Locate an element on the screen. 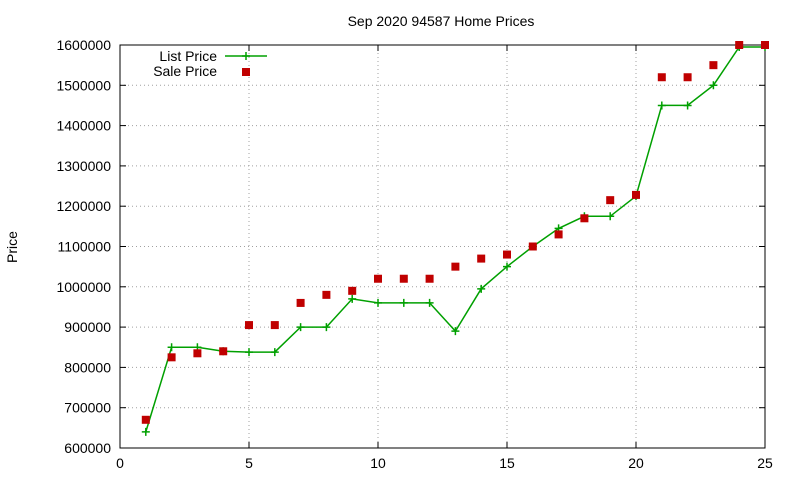 Image resolution: width=800 pixels, height=480 pixels. legend-label-list-price: List Price is located at coordinates (188, 56).